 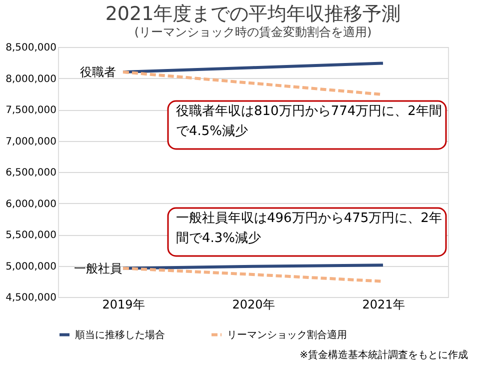 What do you see at coordinates (31, 266) in the screenshot?
I see `y-tick-label: 5,000,000` at bounding box center [31, 266].